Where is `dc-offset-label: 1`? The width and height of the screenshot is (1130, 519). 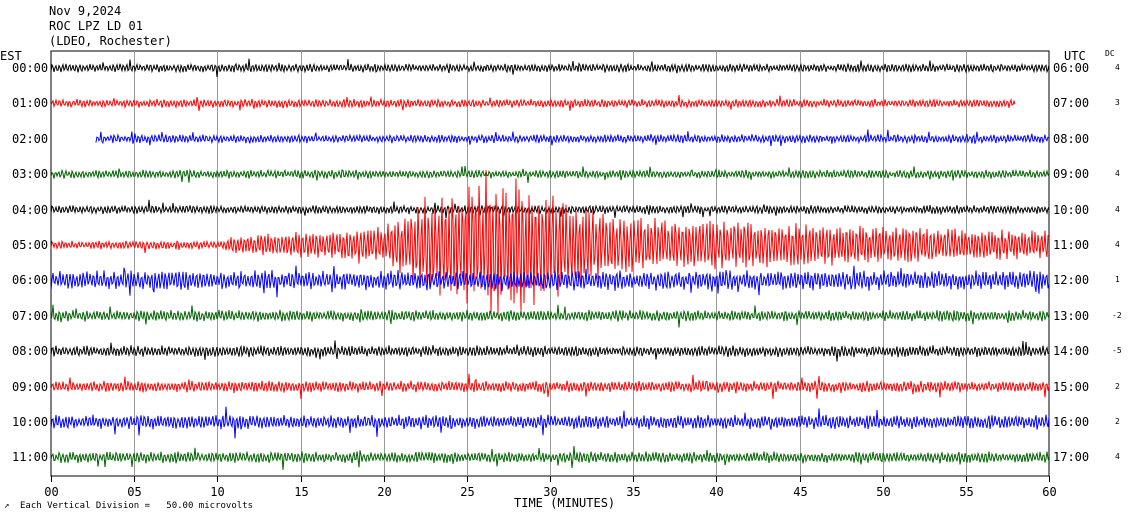
dc-offset-label: 1 is located at coordinates (1117, 280).